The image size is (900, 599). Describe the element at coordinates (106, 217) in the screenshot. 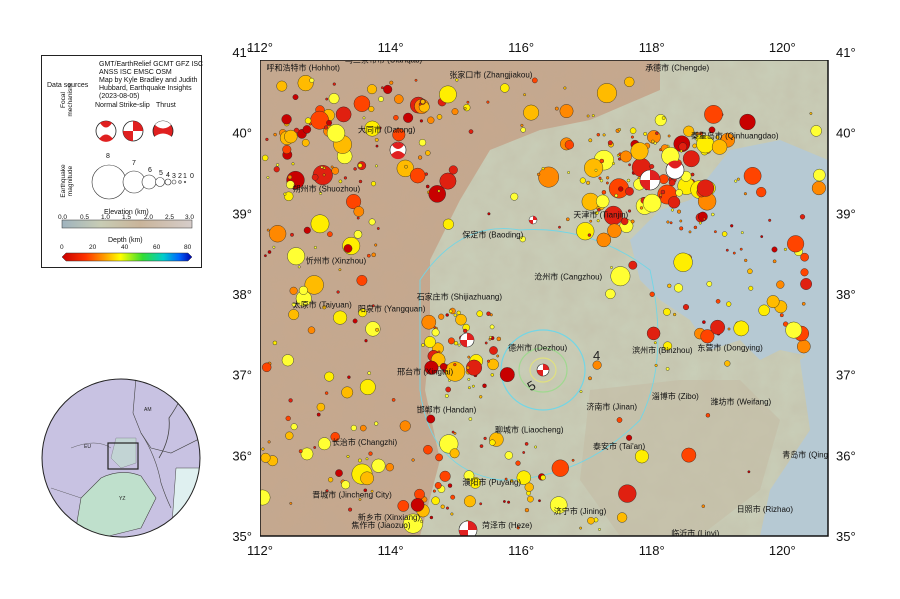

I see `elevation-tick: 1.0` at that location.